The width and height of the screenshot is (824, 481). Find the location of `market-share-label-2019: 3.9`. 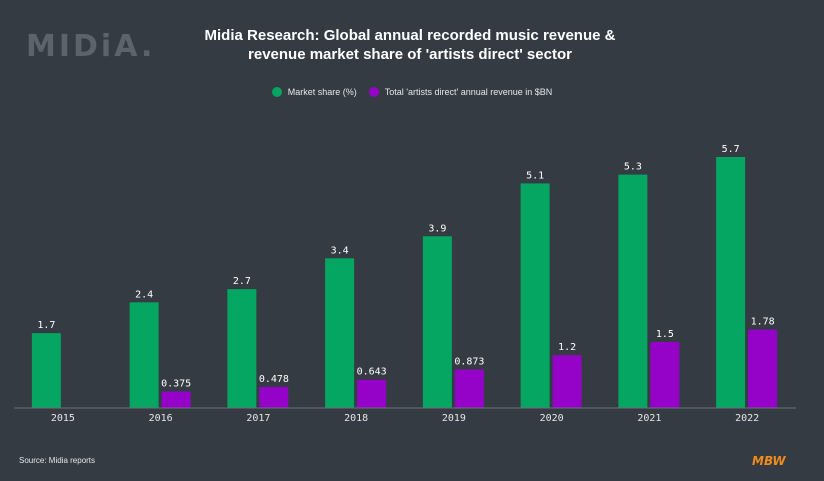

market-share-label-2019: 3.9 is located at coordinates (437, 228).